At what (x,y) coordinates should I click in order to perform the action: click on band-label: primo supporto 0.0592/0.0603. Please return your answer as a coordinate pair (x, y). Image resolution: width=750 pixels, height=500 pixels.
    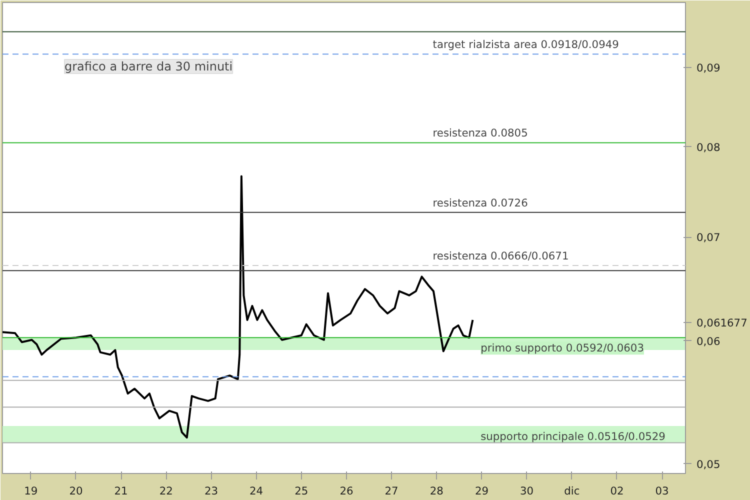
    Looking at the image, I should click on (562, 348).